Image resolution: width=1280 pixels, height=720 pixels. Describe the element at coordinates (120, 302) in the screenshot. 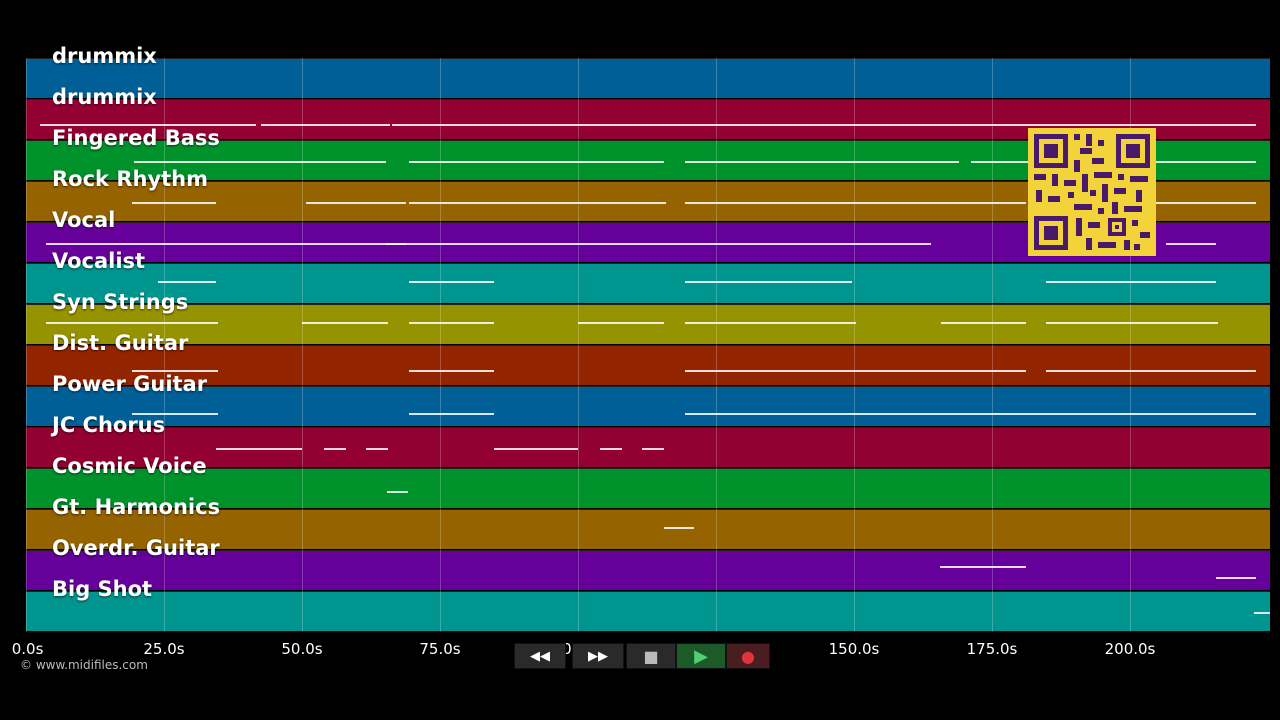

I see `track-label: Syn Strings` at that location.